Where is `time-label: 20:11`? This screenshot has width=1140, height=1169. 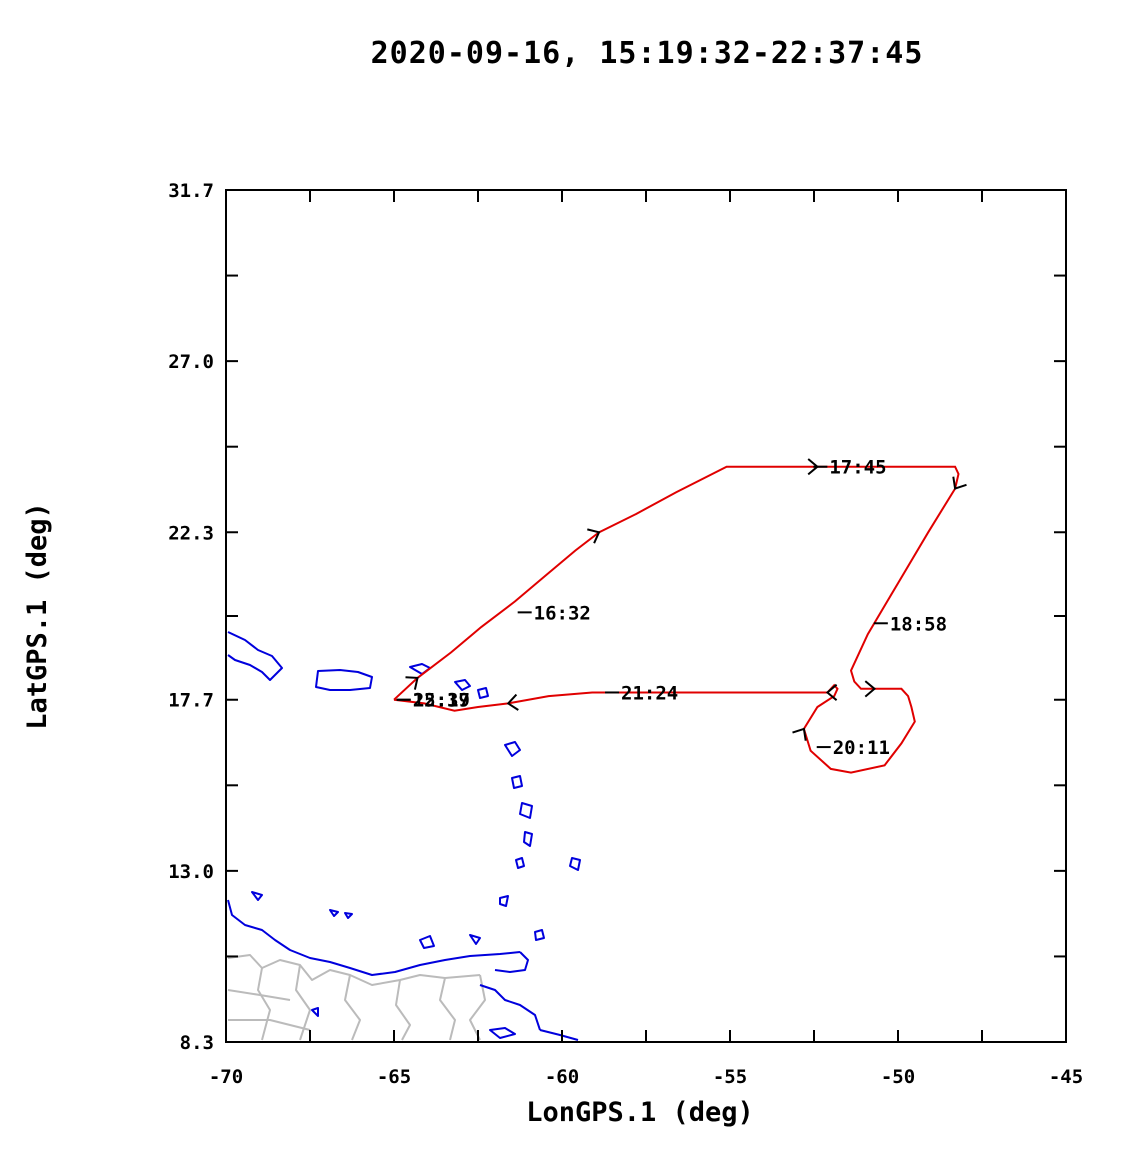
time-label: 20:11 is located at coordinates (861, 748).